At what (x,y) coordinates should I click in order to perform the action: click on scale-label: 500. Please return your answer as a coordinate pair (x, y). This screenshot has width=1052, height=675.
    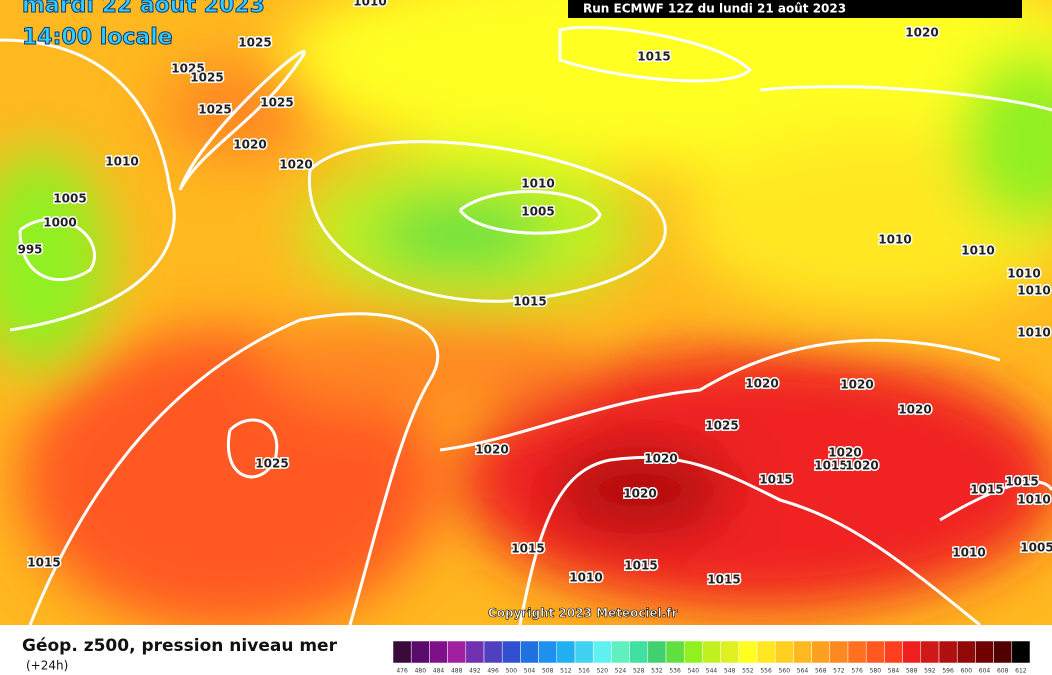
    Looking at the image, I should click on (512, 671).